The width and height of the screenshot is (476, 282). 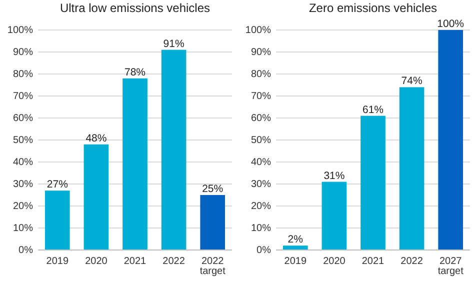 What do you see at coordinates (135, 8) in the screenshot?
I see `chart-title: Ultra low emissions vehicles` at bounding box center [135, 8].